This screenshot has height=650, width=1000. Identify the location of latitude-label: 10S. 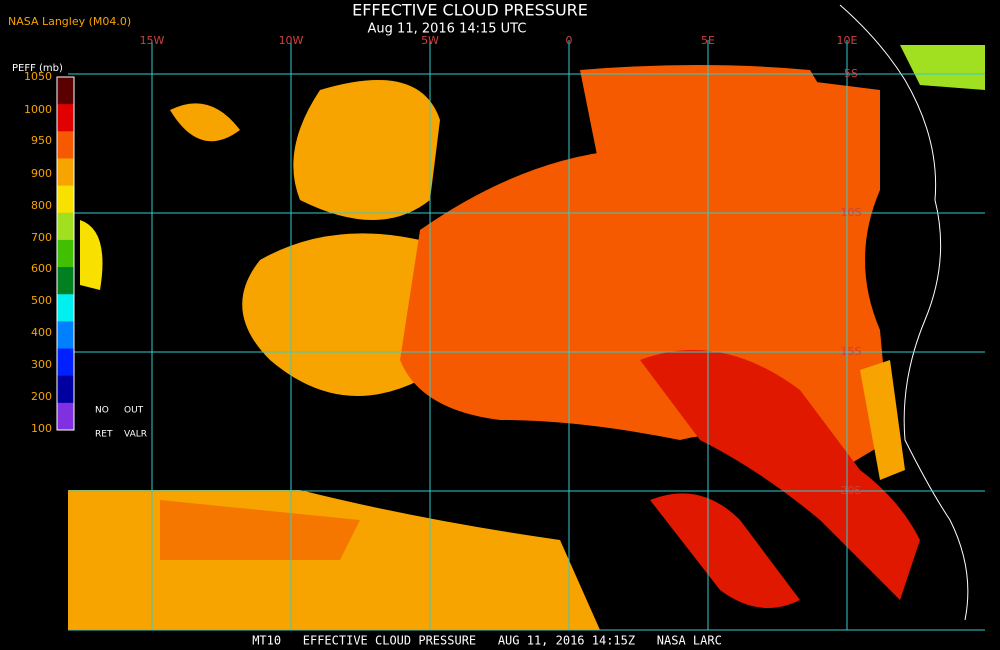
(851, 212).